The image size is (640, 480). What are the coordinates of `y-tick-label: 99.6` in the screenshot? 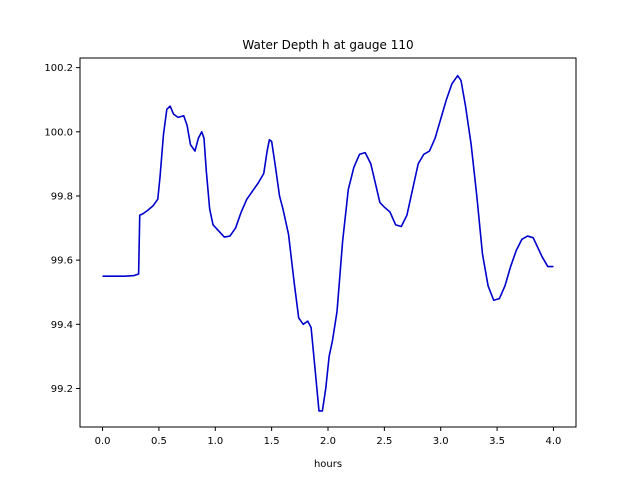 It's located at (62, 261).